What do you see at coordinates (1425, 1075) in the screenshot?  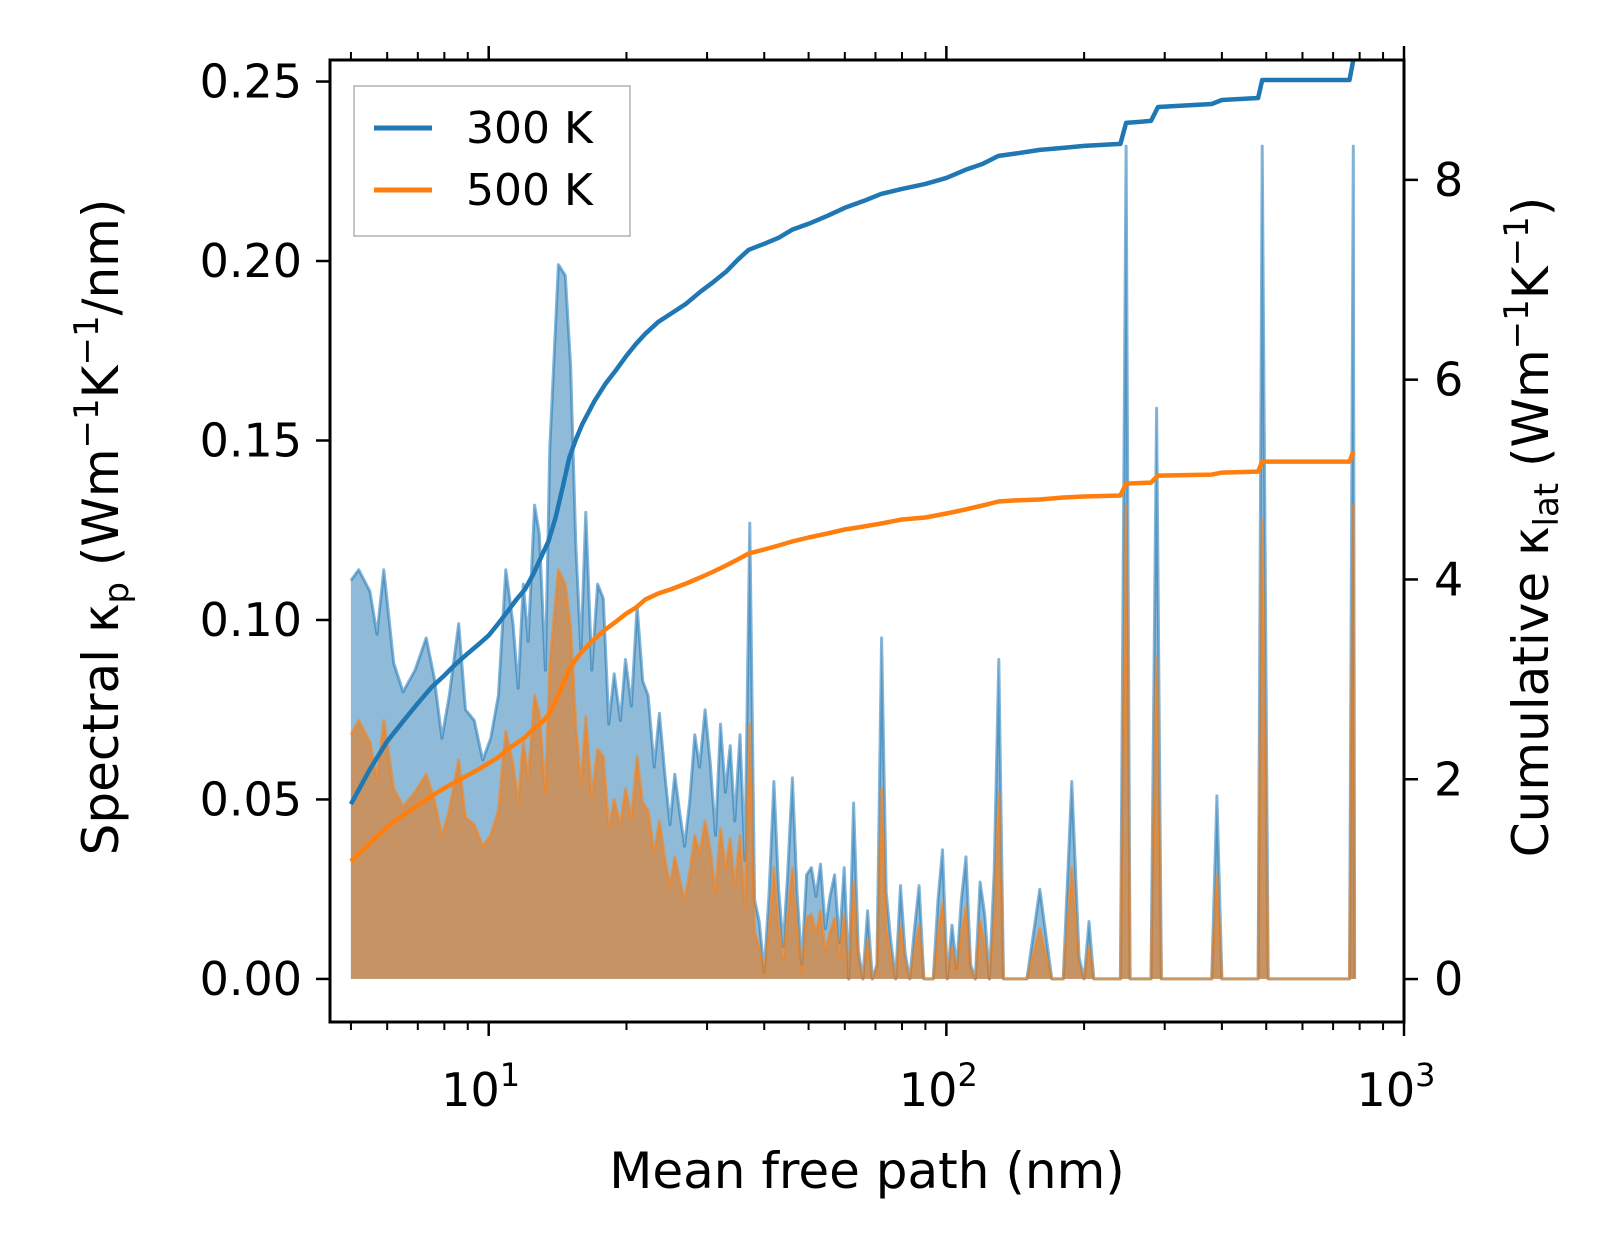 I see `x-tick-exp: 3` at bounding box center [1425, 1075].